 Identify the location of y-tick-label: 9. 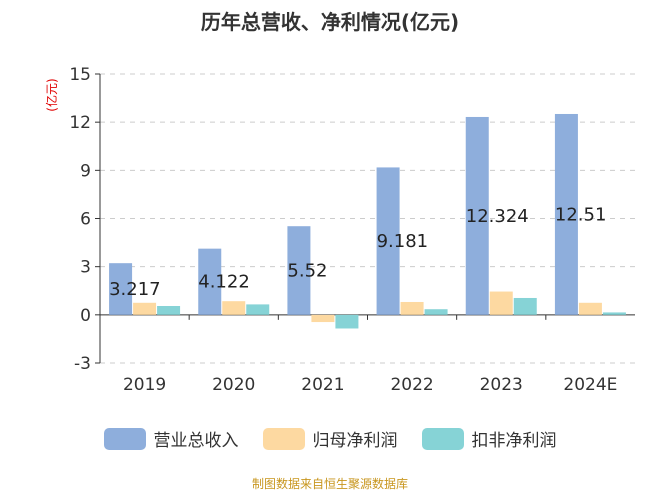
(85, 171).